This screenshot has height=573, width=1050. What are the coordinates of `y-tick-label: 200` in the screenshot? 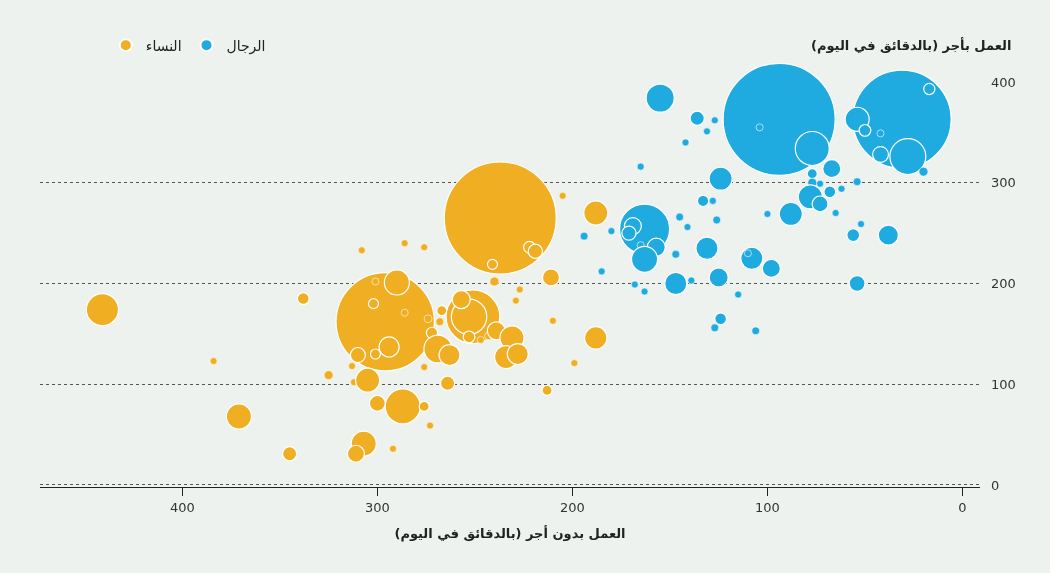 It's located at (1003, 284).